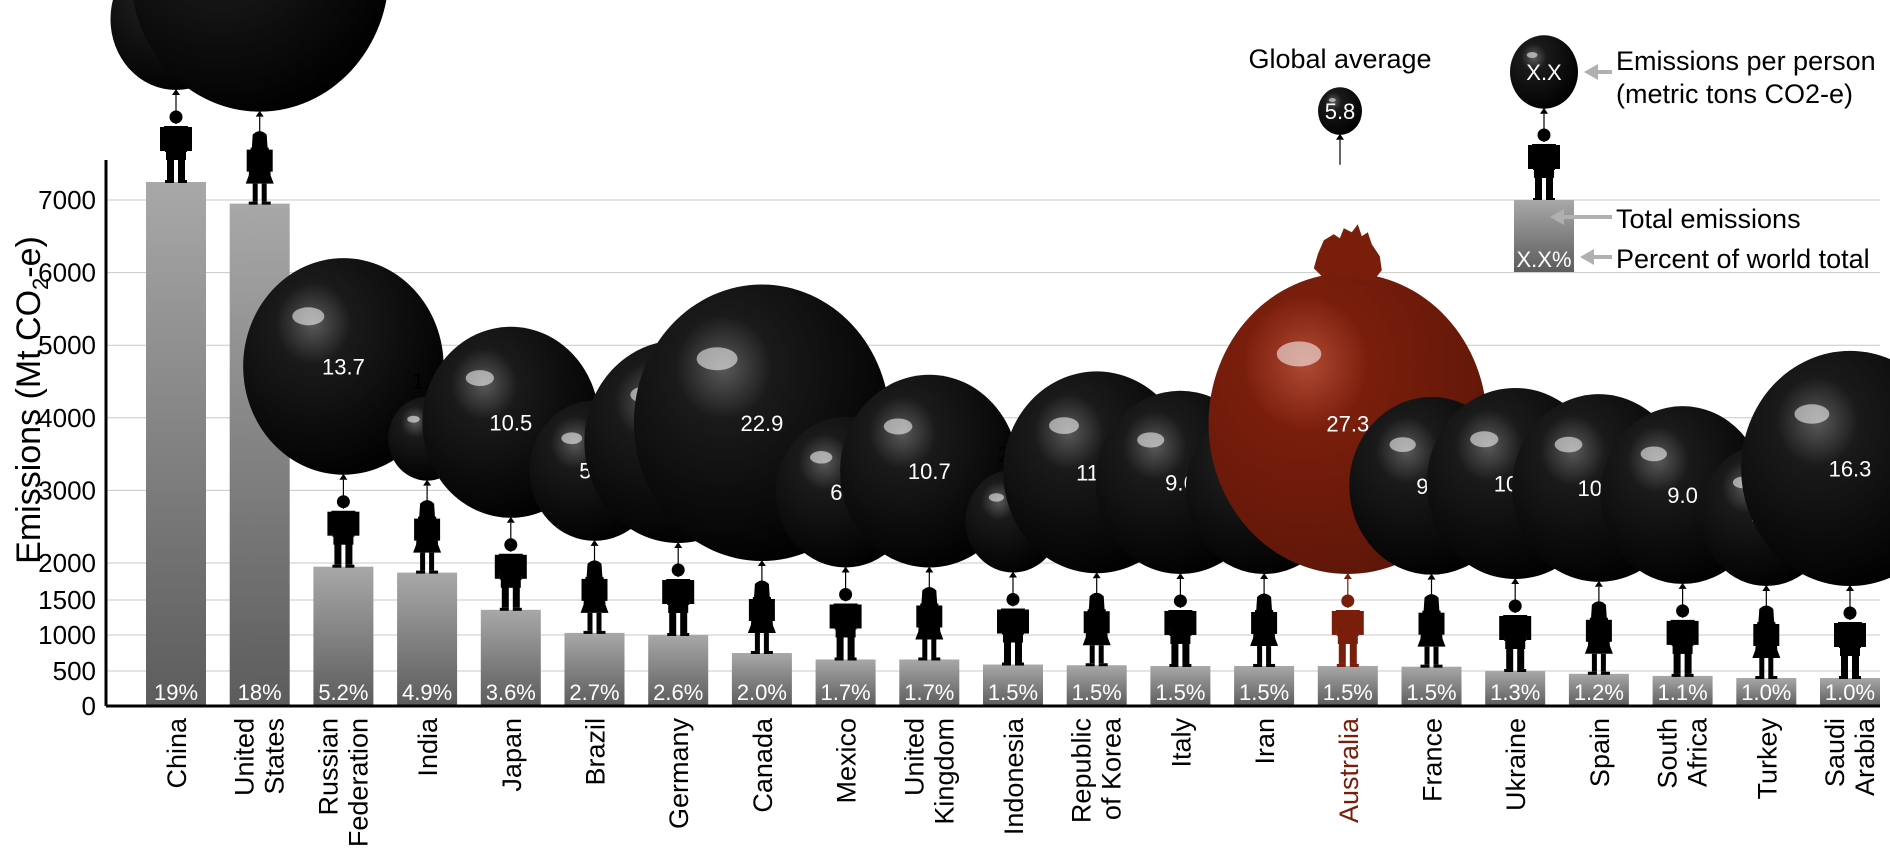 The image size is (1890, 849). What do you see at coordinates (1516, 764) in the screenshot?
I see `category-label: Ukraine` at bounding box center [1516, 764].